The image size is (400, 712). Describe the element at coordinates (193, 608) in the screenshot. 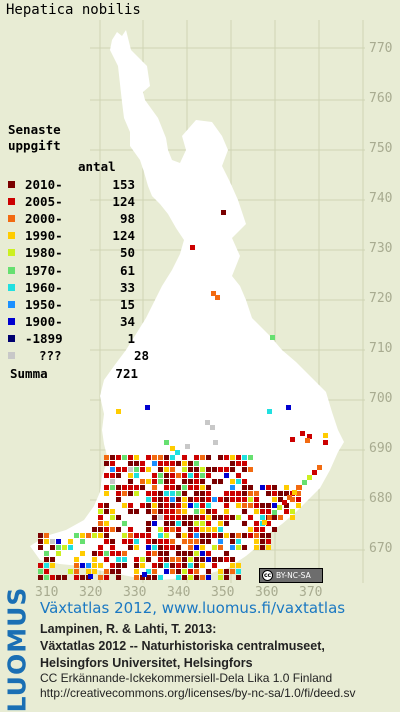

I see `atlas-title-link: Växtatlas 2012, www.luomus.fi/vaxtatlas` at that location.